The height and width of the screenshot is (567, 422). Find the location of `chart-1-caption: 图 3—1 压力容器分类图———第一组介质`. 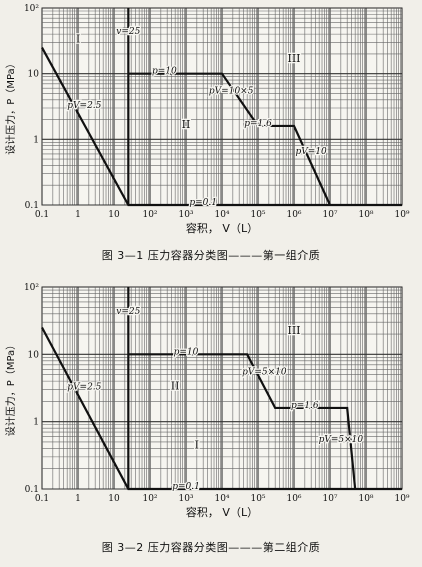

chart-1-caption: 图 3—1 压力容器分类图———第一组介质 is located at coordinates (211, 255).